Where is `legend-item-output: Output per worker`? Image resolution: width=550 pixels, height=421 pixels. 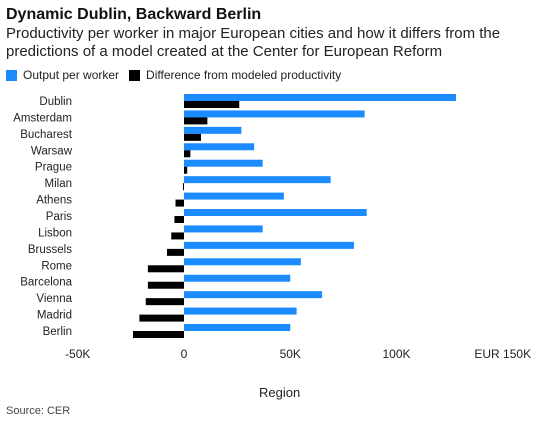 legend-item-output: Output per worker is located at coordinates (62, 75).